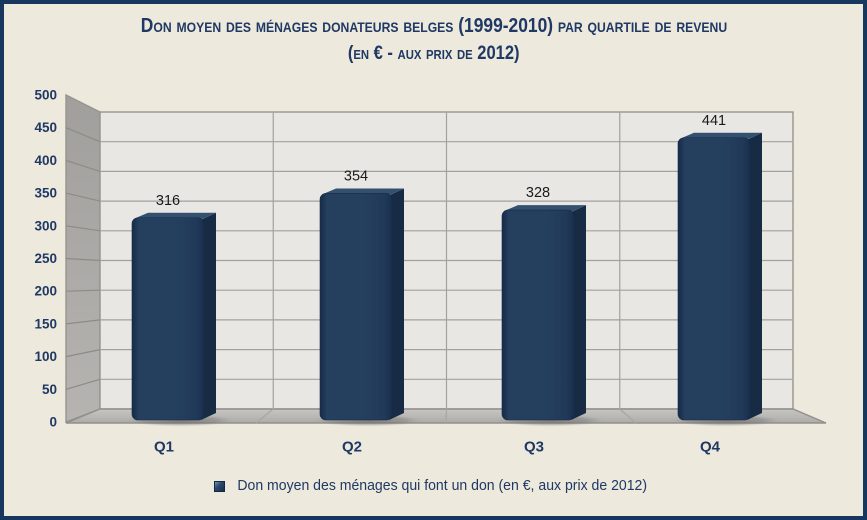 The height and width of the screenshot is (520, 867). Describe the element at coordinates (433, 53) in the screenshot. I see `chart-title-line2: (en € - aux prix de 2012)` at that location.